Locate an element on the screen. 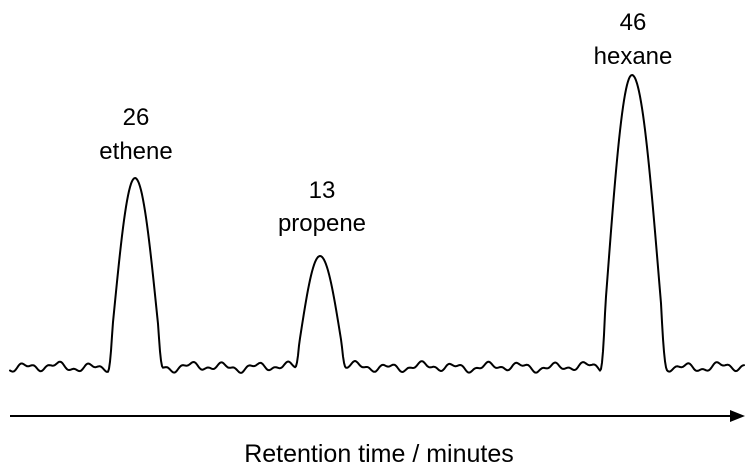  peak-name-ethene: ethene is located at coordinates (135, 151).